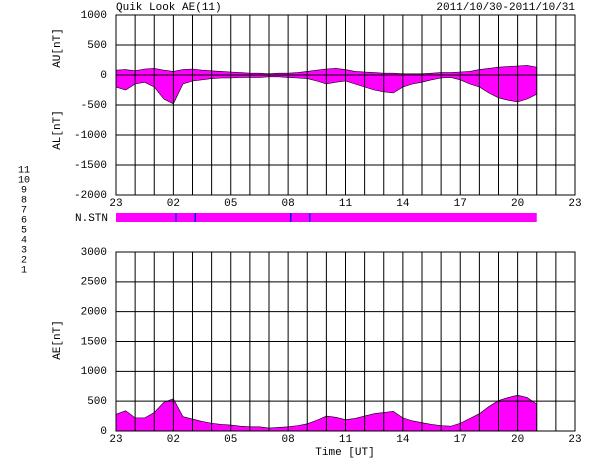  I want to click on station-legend-label: 2, so click(24, 261).